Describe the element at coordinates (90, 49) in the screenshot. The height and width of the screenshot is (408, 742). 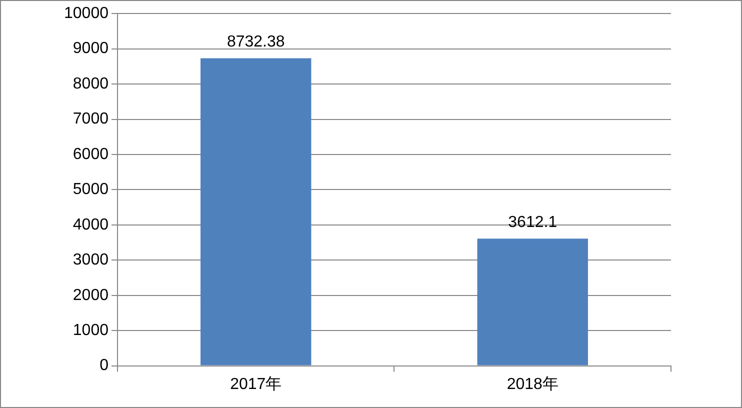
I see `y-tick-label: 9000` at that location.